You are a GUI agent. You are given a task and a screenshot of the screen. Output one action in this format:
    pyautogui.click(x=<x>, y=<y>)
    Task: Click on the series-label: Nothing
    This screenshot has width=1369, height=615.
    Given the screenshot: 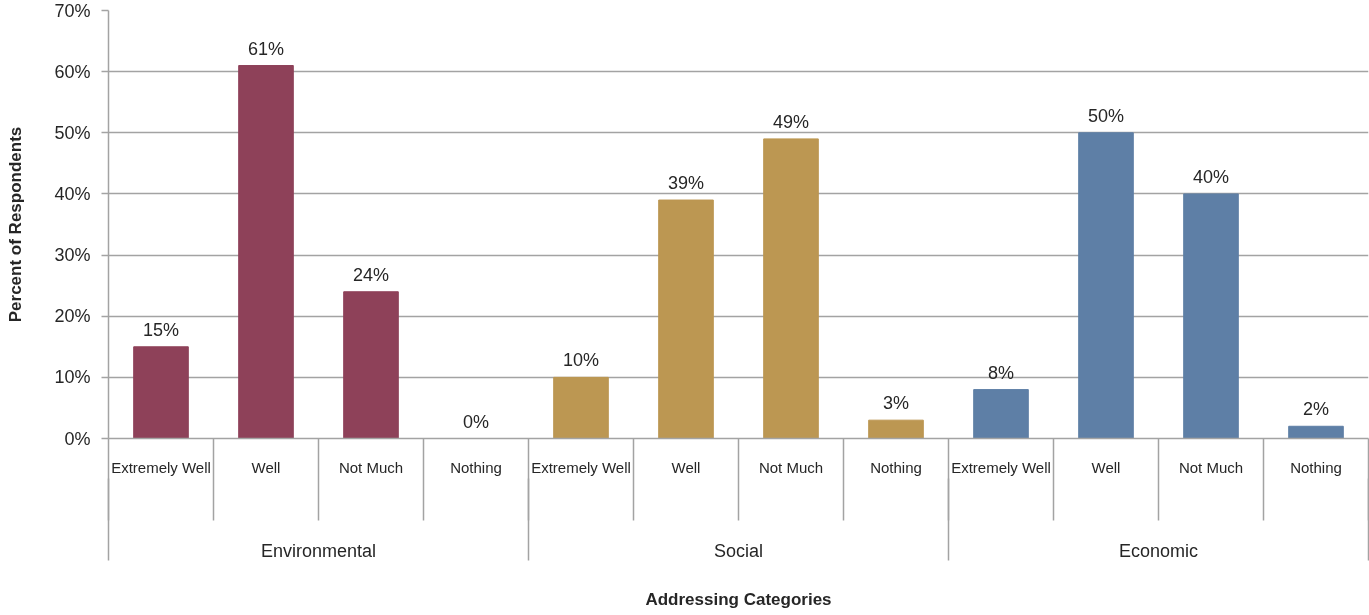 What is the action you would take?
    pyautogui.click(x=476, y=467)
    